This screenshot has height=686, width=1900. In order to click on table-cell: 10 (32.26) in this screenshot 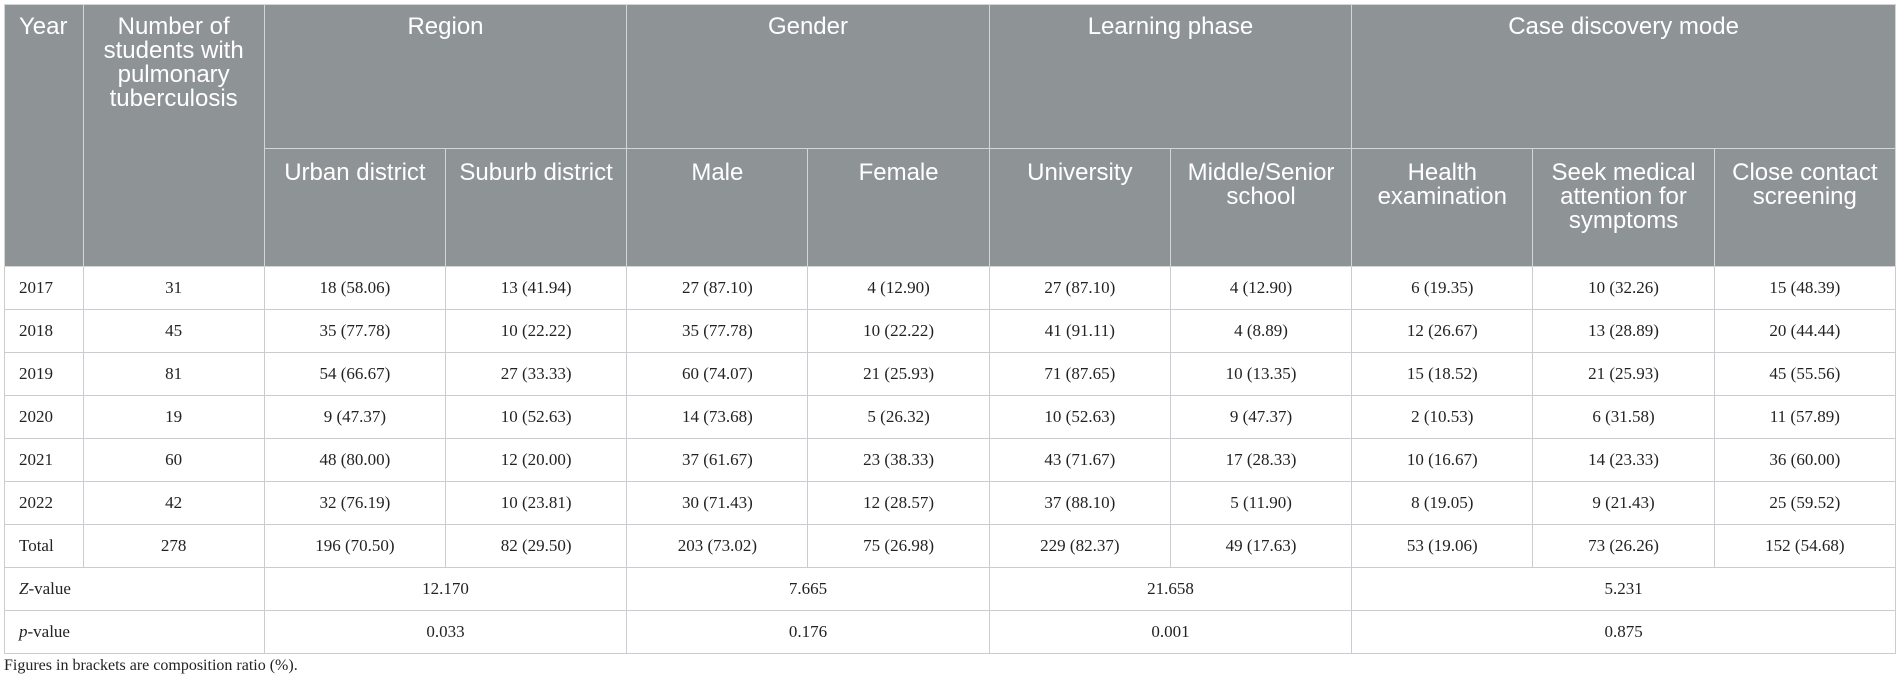, I will do `click(1623, 288)`.